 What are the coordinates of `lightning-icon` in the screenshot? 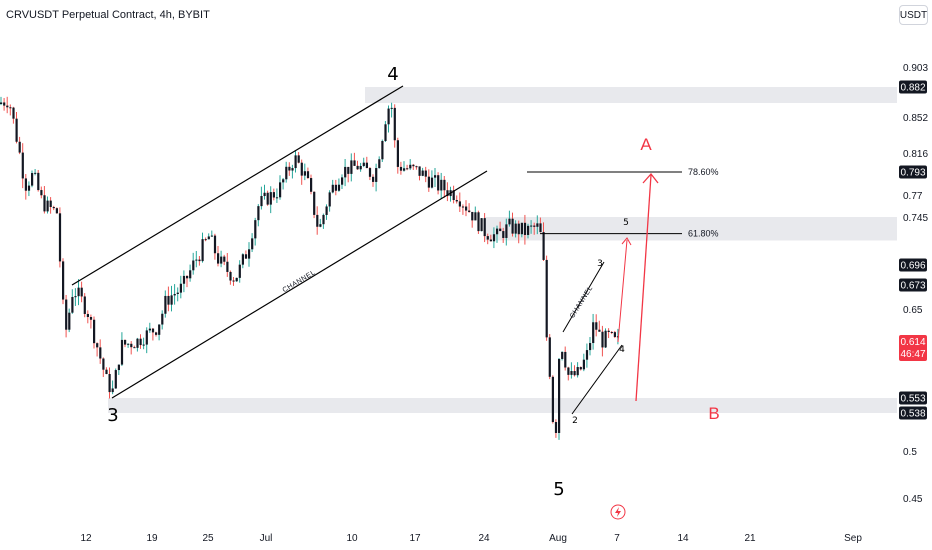 It's located at (618, 512).